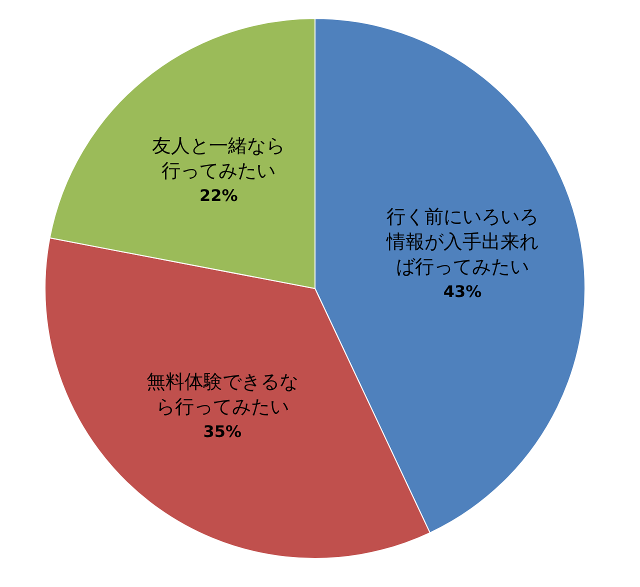 This screenshot has width=640, height=587. I want to click on data-label: 22%, so click(218, 196).